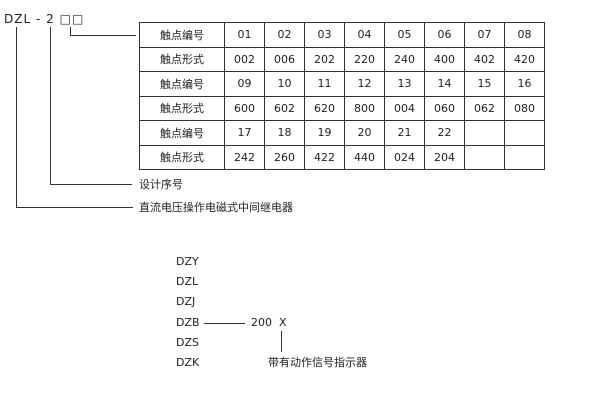  I want to click on table-cell: 09, so click(244, 84).